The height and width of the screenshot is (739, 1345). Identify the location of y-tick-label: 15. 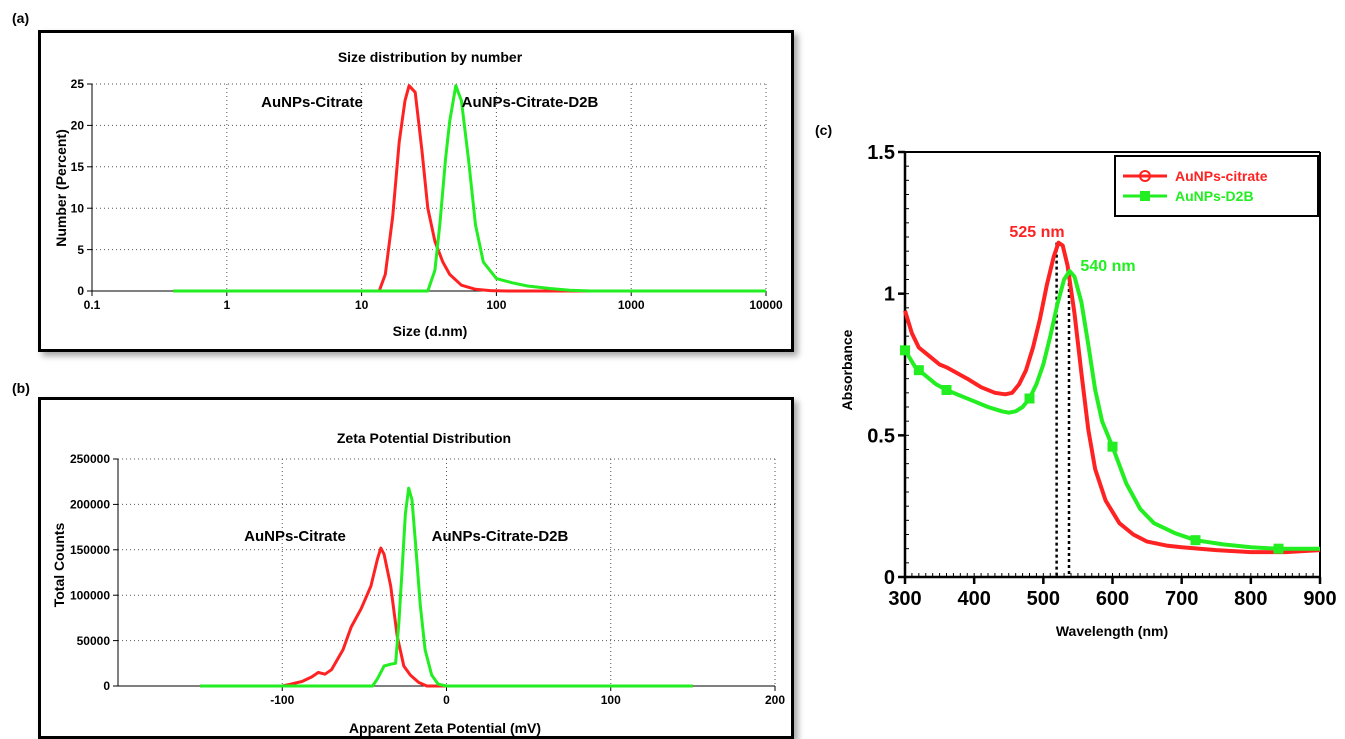
(78, 167).